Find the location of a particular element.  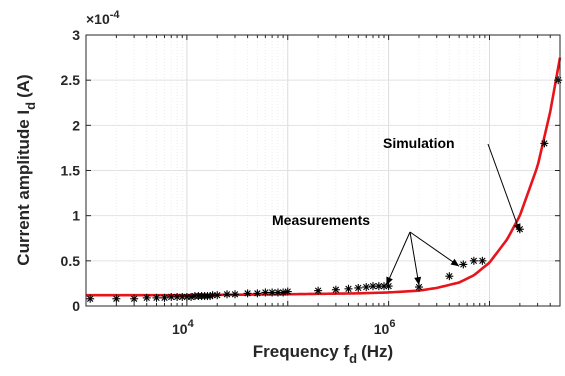

simulation-annotation: Simulation is located at coordinates (419, 143).